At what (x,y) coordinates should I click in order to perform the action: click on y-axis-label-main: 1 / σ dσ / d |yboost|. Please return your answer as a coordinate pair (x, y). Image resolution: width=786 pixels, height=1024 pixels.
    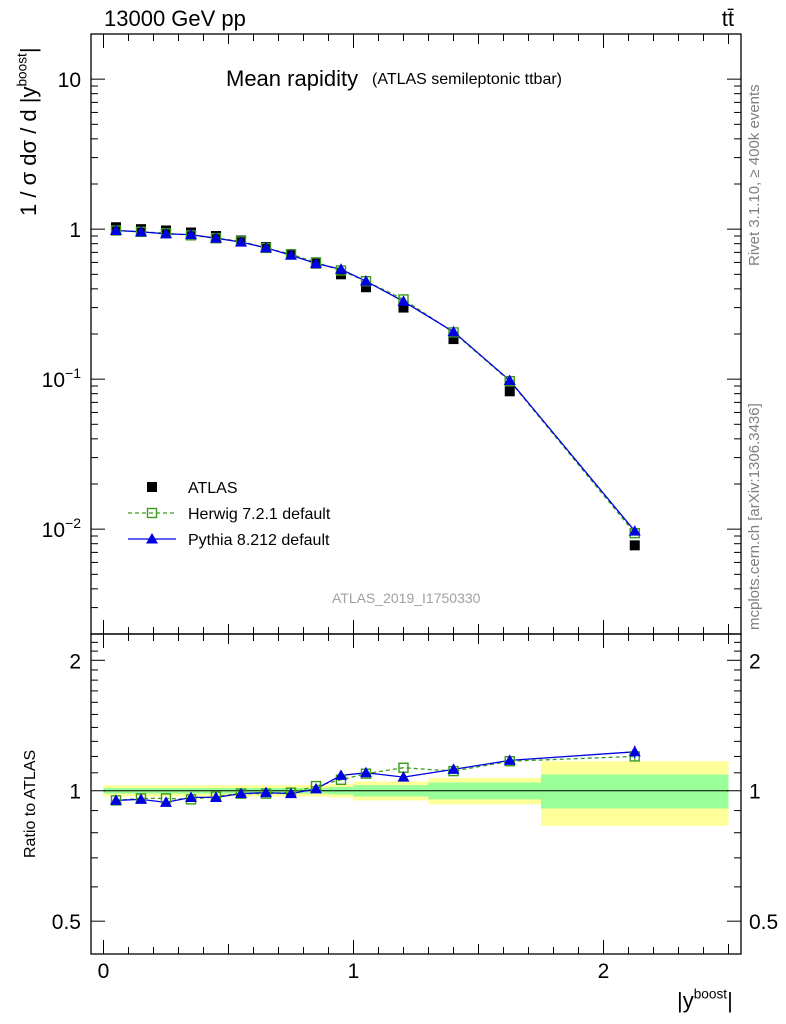
    Looking at the image, I should click on (27, 131).